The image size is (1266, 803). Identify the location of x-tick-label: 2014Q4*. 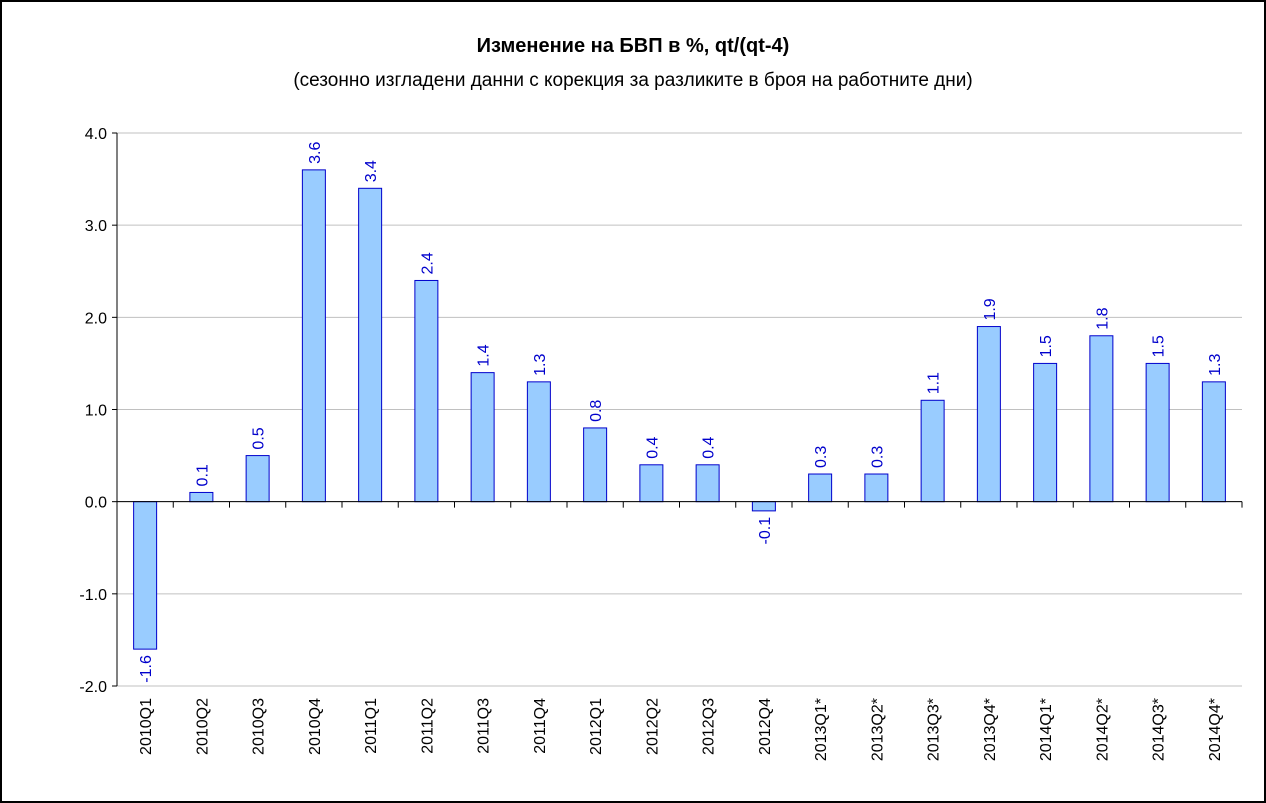
(1215, 729).